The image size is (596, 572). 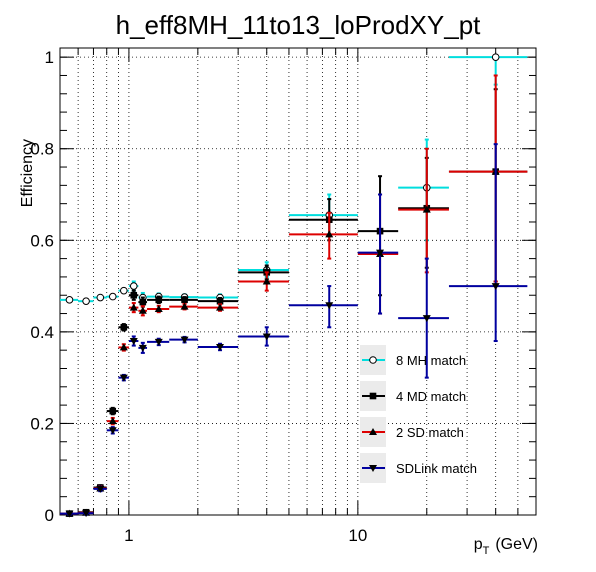 What do you see at coordinates (299, 25) in the screenshot?
I see `chart-title: h_eff8MH_11to13_loProdXY_pt` at bounding box center [299, 25].